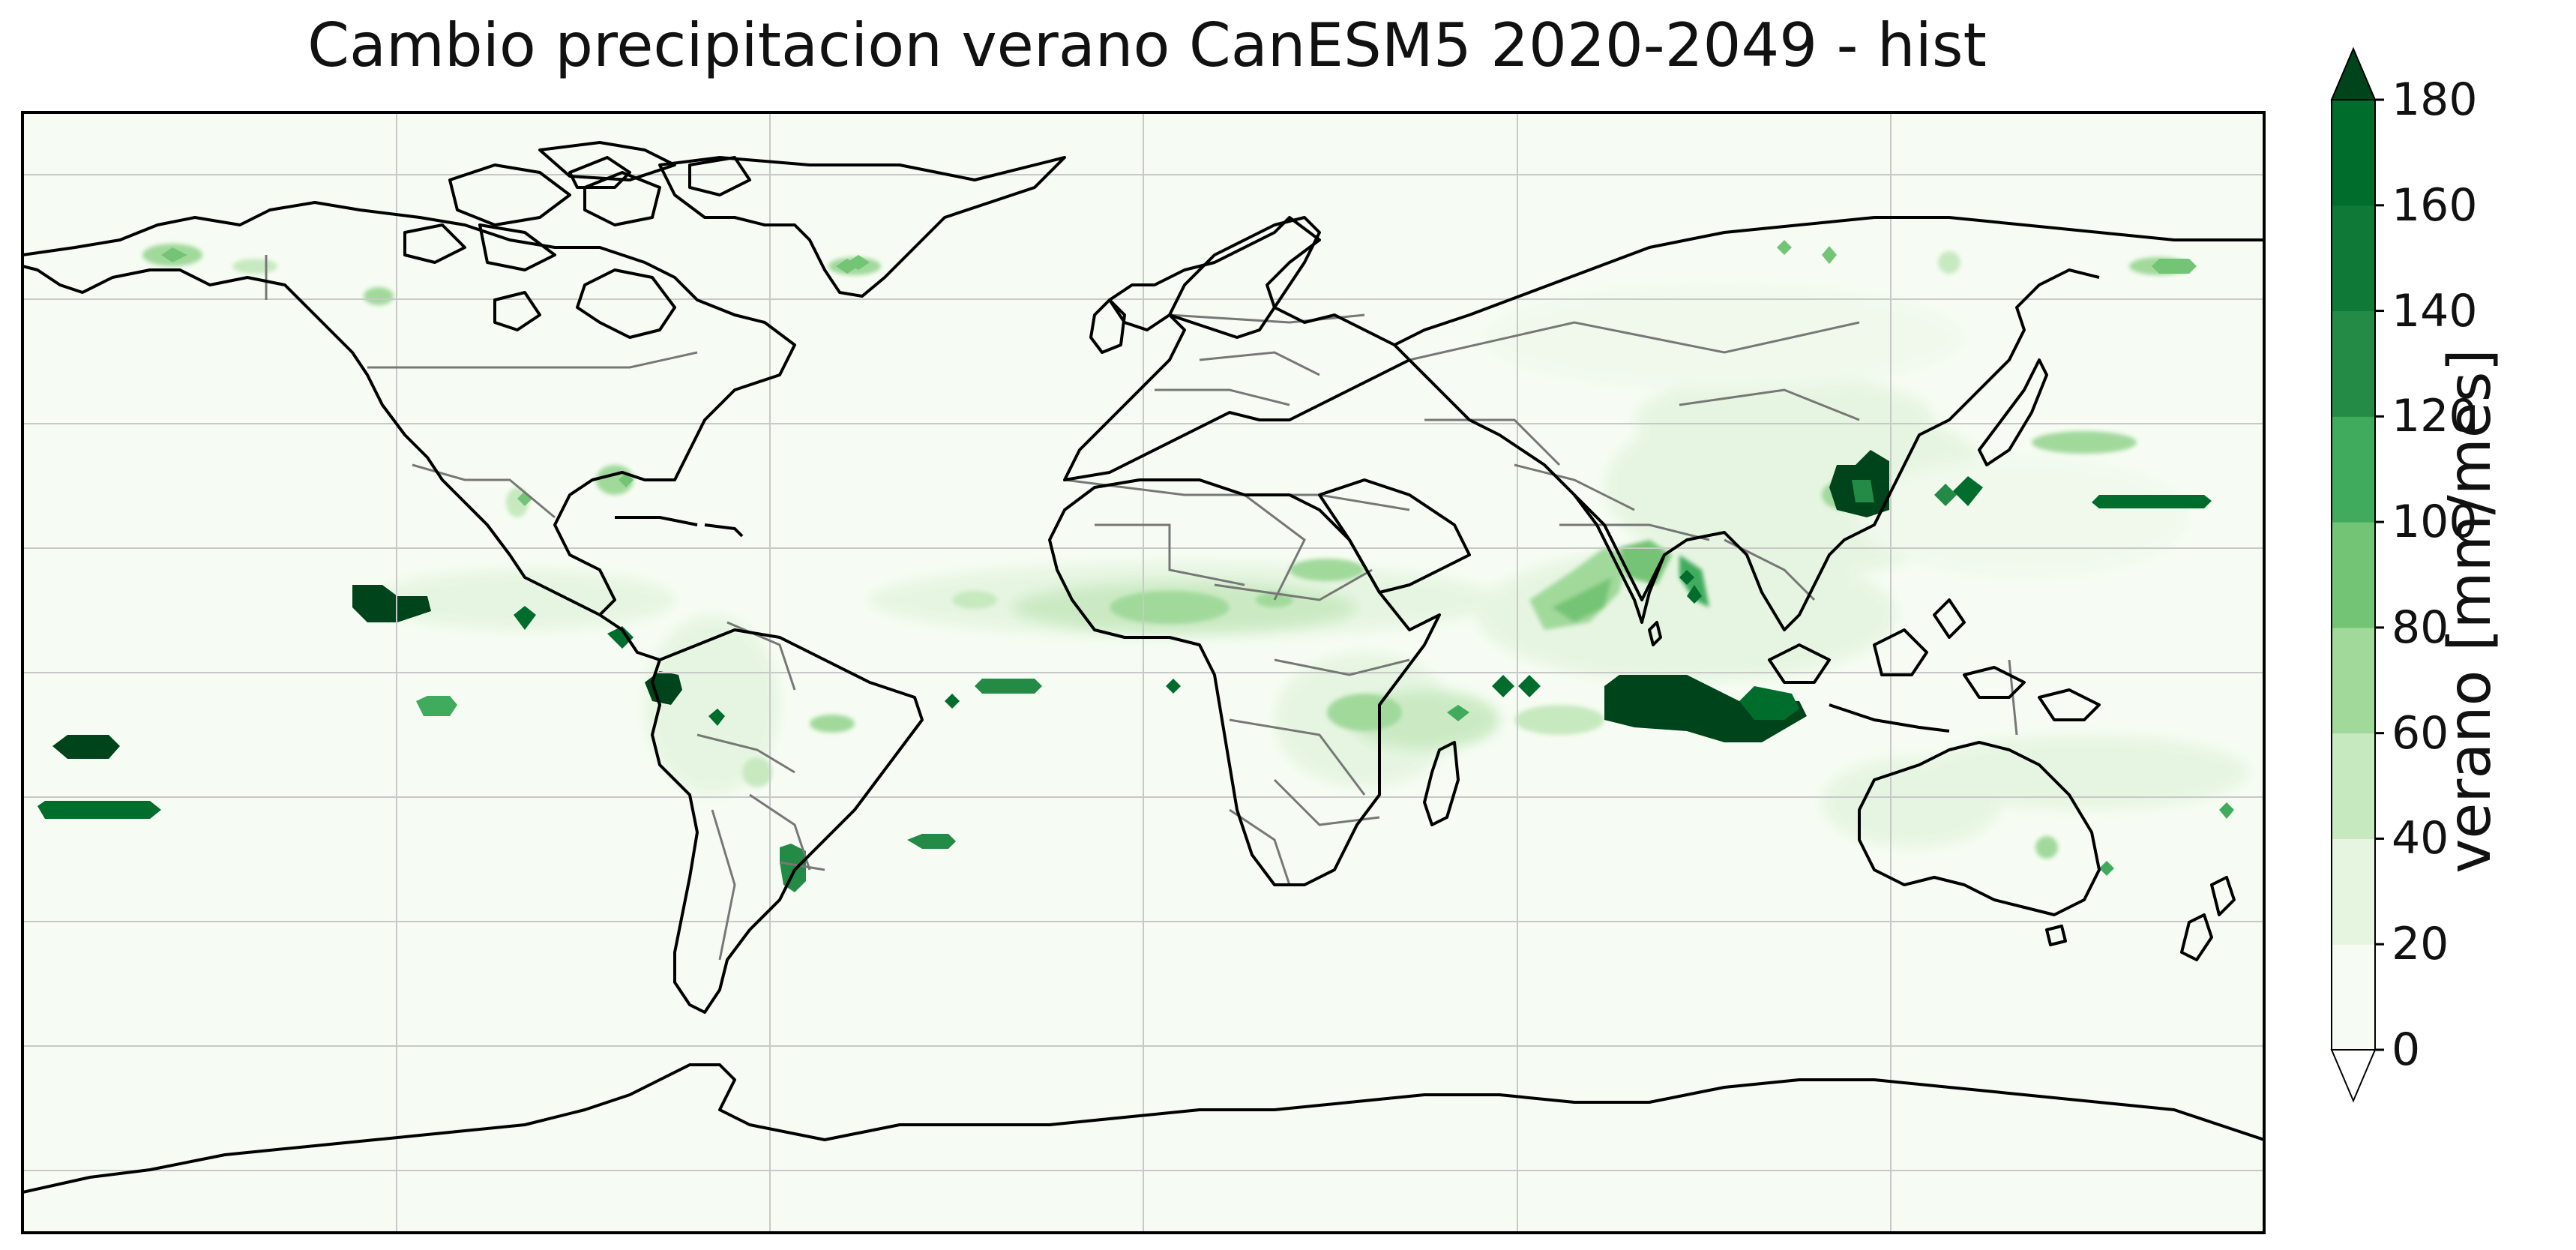 The height and width of the screenshot is (1250, 2576). I want to click on colorbar-tick-label: 60, so click(2420, 733).